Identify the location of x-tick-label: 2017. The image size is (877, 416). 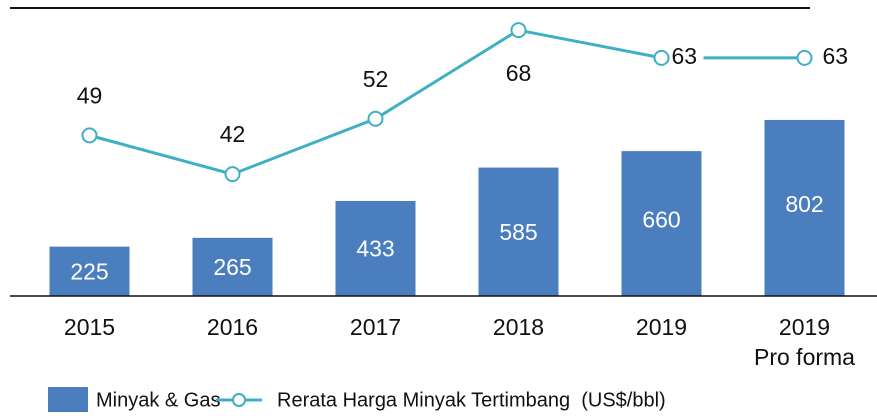
(375, 327).